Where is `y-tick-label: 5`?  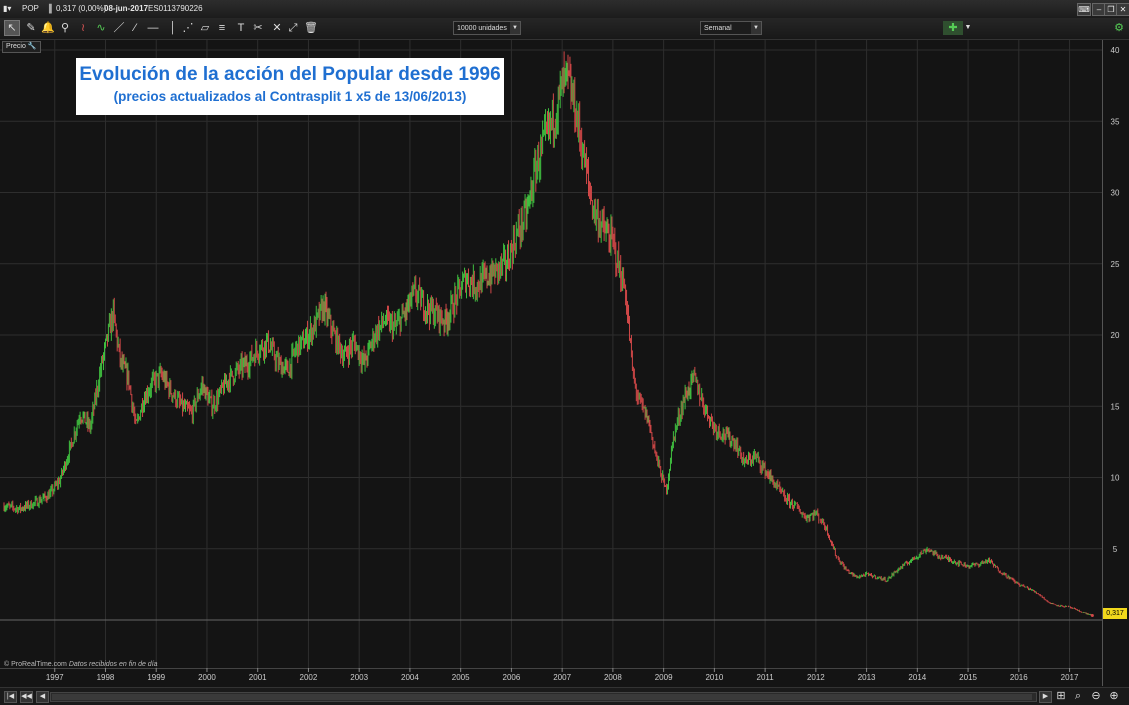
y-tick-label: 5 is located at coordinates (1115, 549).